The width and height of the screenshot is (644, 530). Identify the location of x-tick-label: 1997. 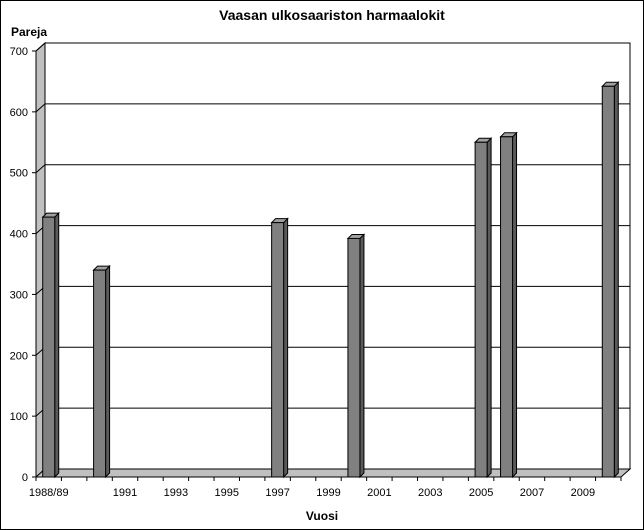
(277, 493).